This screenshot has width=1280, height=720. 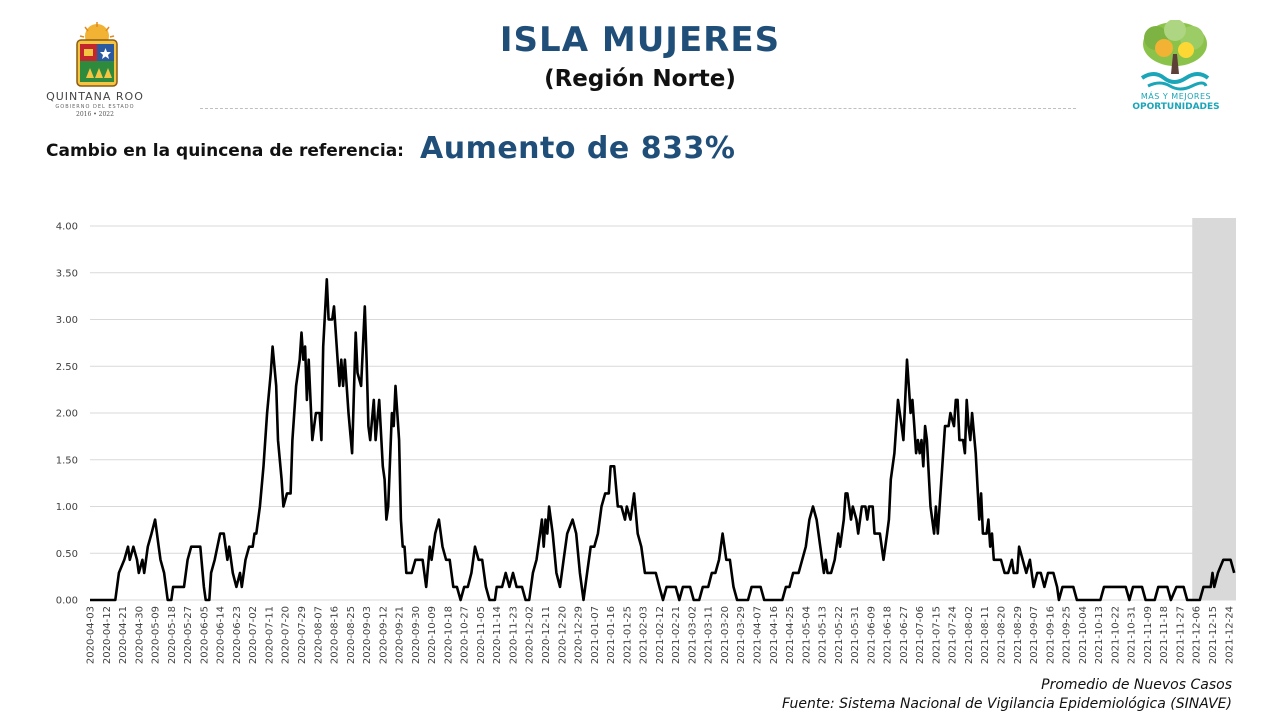 What do you see at coordinates (400, 635) in the screenshot?
I see `x-tick-label: 2020-09-21` at bounding box center [400, 635].